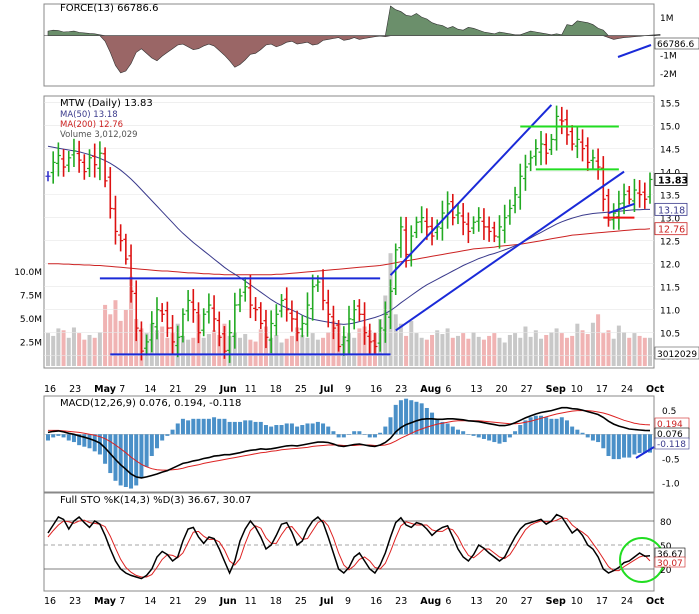 The image size is (699, 614). Describe the element at coordinates (670, 128) in the screenshot. I see `price-axis-label: 15.0` at that location.